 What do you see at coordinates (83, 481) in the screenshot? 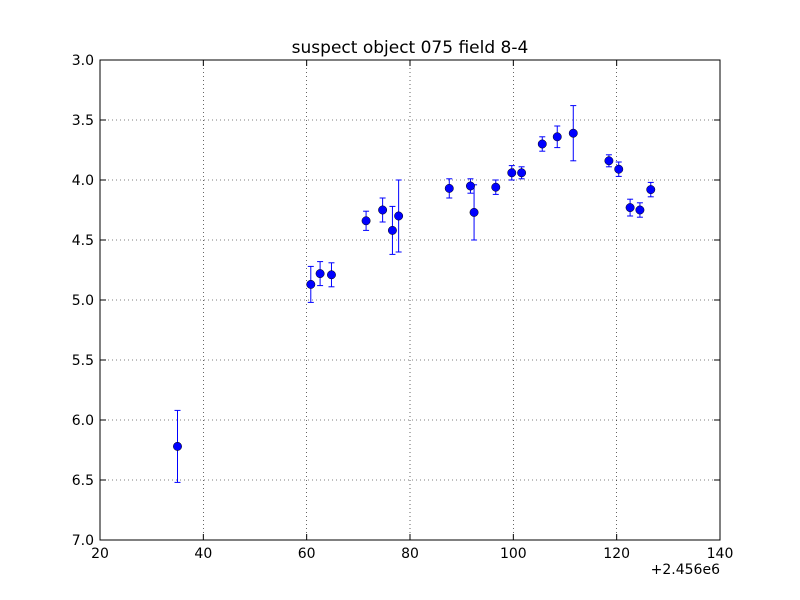
I see `y-tick-label: 6.5` at bounding box center [83, 481].